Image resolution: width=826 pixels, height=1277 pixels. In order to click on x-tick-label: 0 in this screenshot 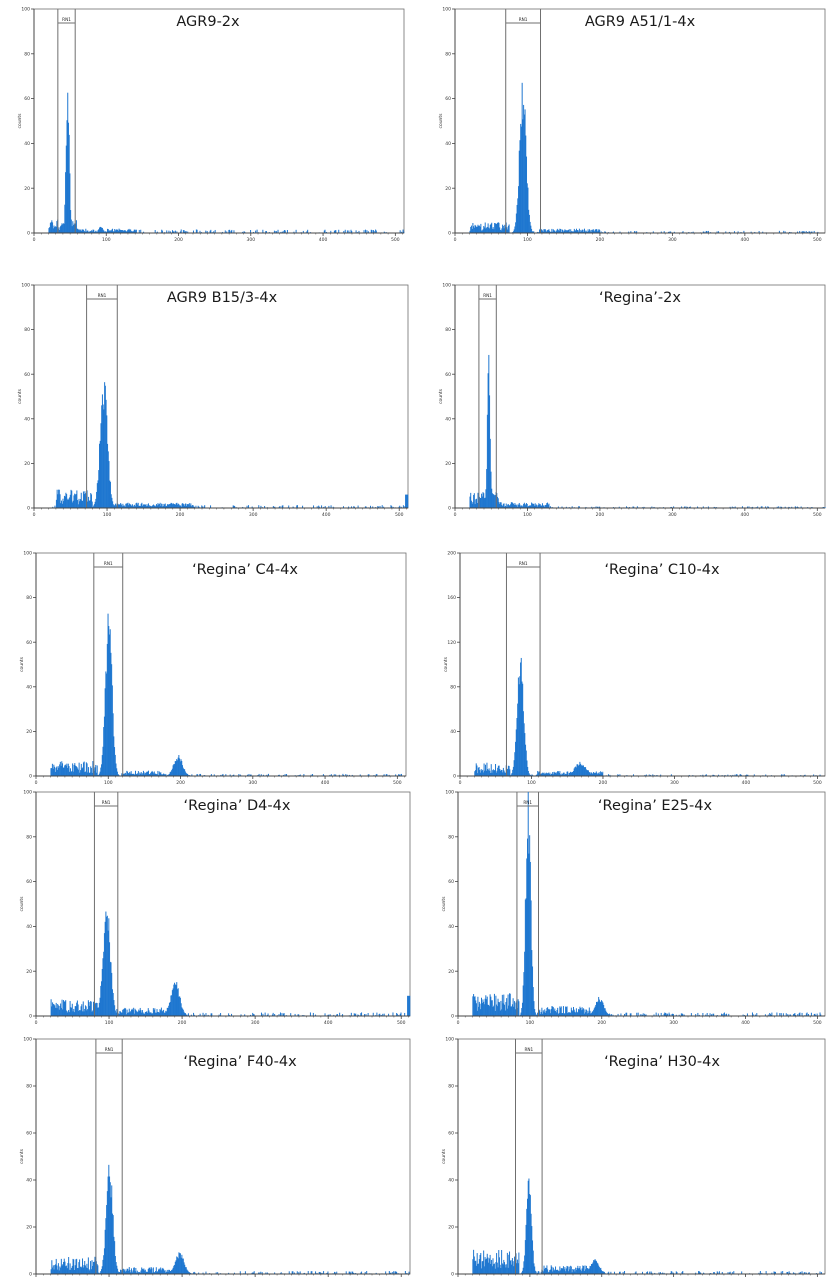, I will do `click(36, 1023)`.